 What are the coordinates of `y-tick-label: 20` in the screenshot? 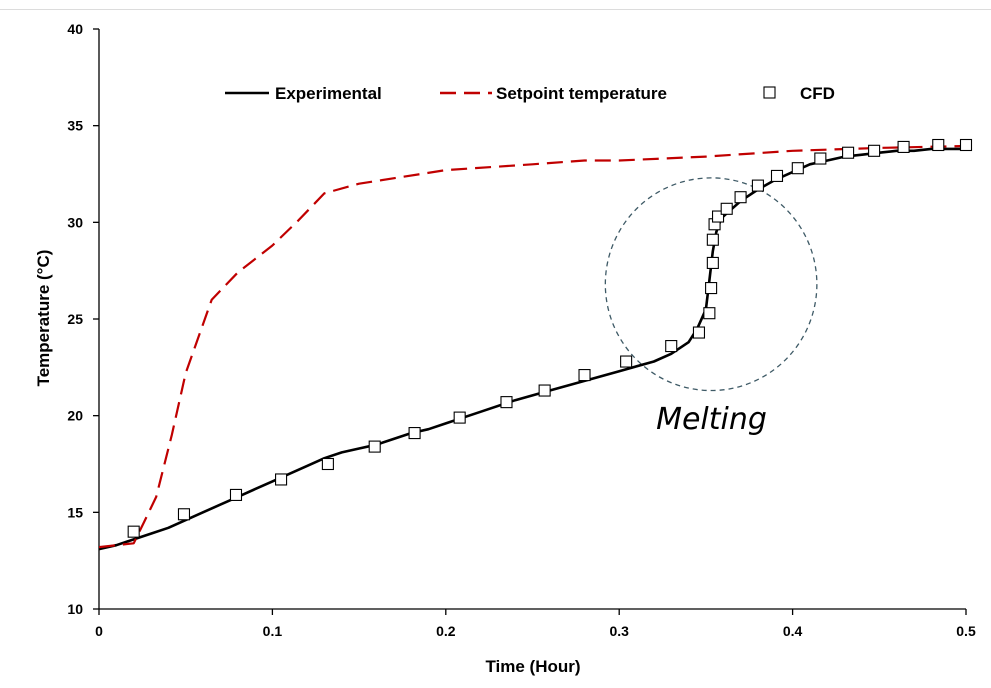 It's located at (75, 416).